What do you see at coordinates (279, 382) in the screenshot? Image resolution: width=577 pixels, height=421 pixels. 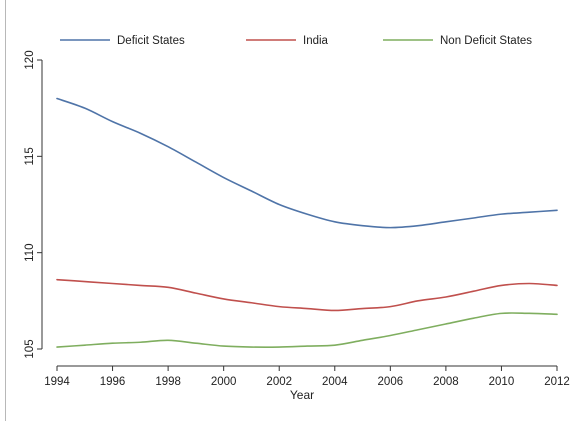 I see `x-tick-label: 2002` at bounding box center [279, 382].